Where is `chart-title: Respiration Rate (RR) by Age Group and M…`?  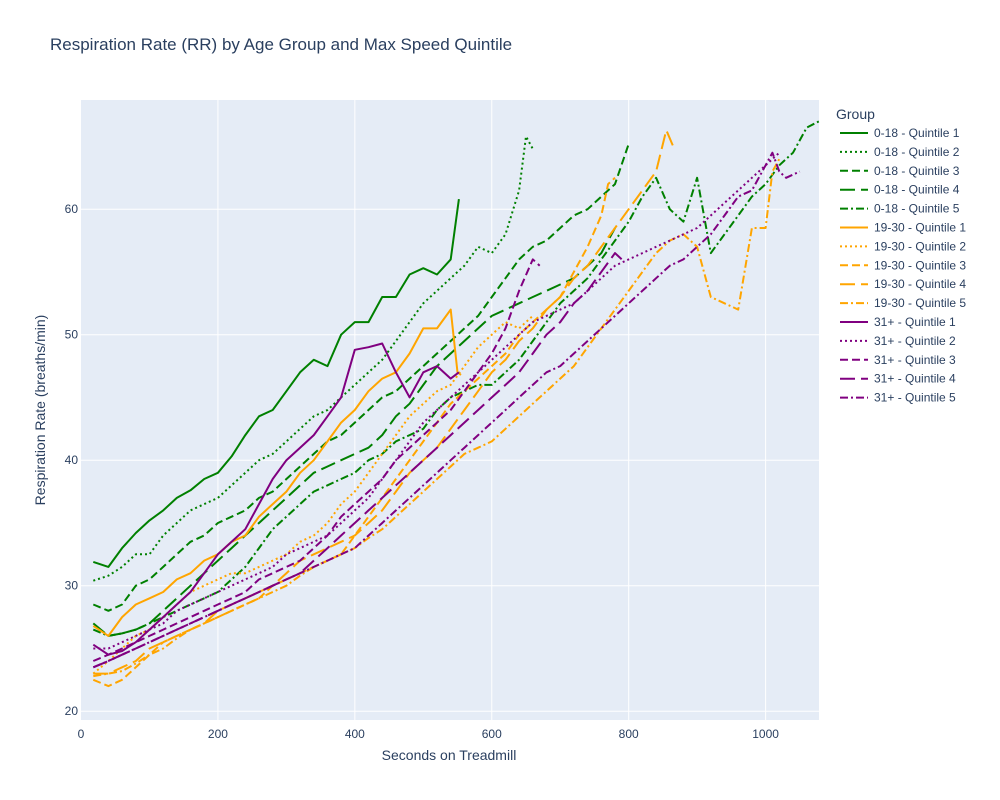
chart-title: Respiration Rate (RR) by Age Group and M… is located at coordinates (281, 44).